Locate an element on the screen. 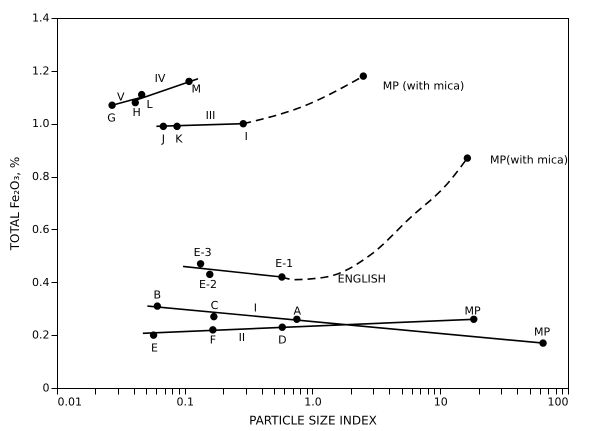  x-tick-label: 1.0 is located at coordinates (313, 402).